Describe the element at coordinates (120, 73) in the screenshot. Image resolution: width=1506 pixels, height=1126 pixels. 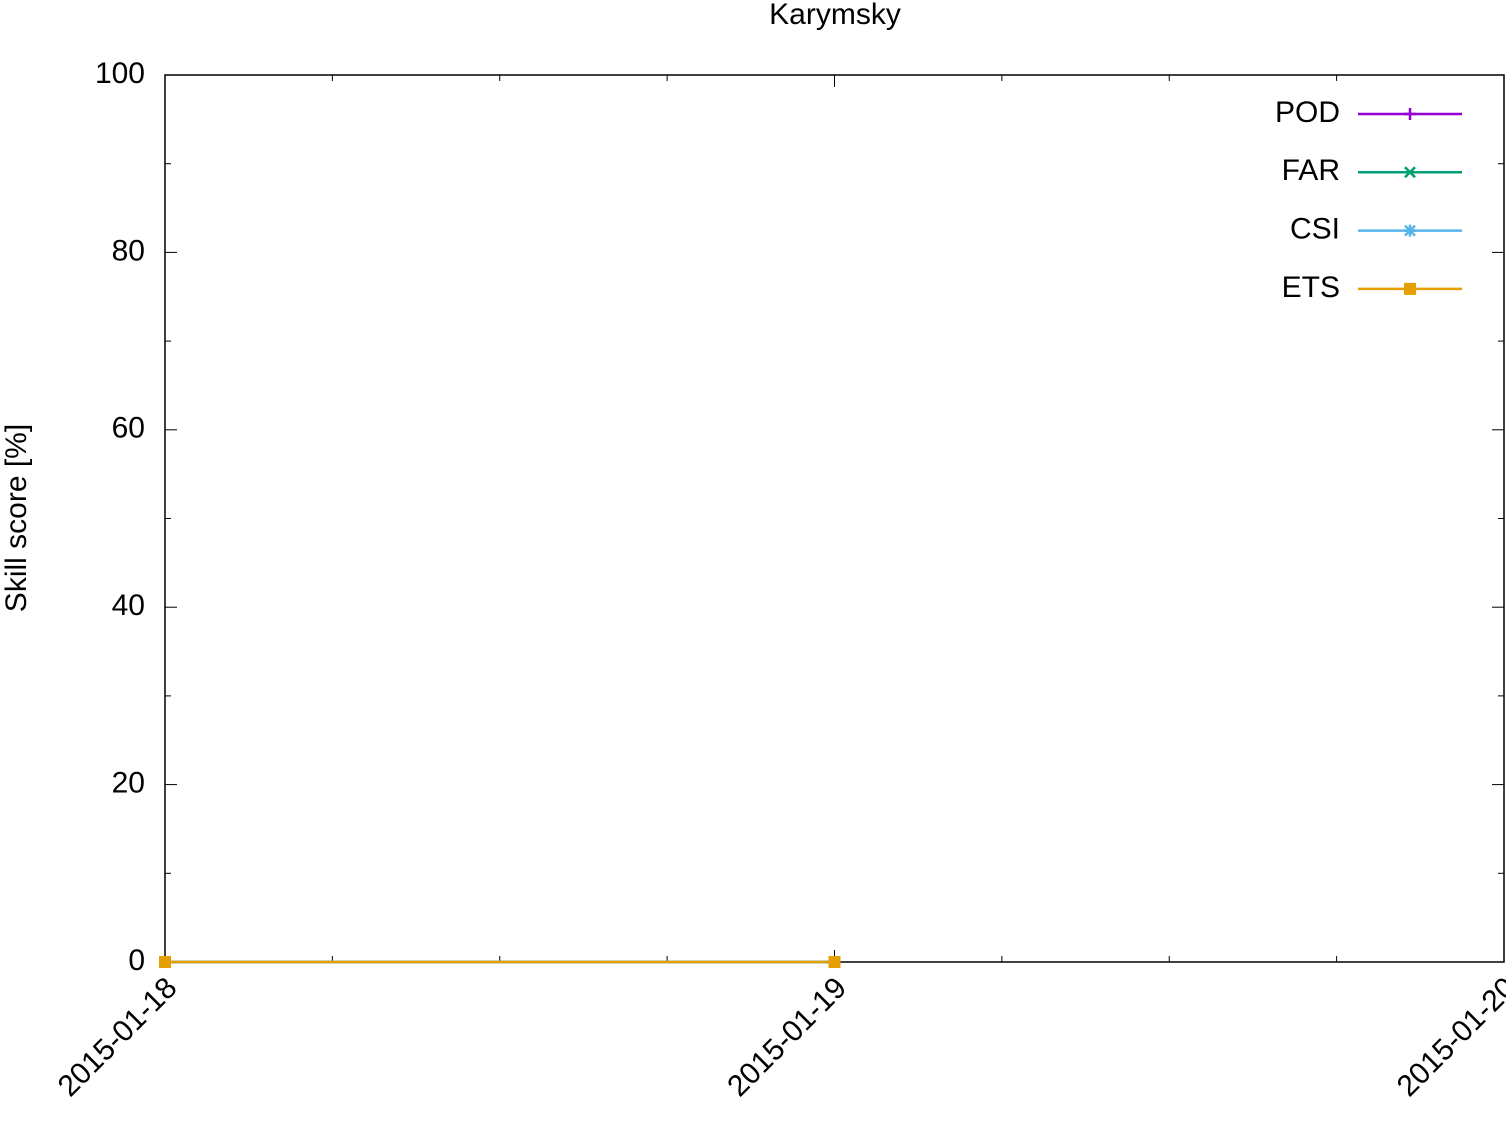
I see `y-tick-label: 100` at that location.